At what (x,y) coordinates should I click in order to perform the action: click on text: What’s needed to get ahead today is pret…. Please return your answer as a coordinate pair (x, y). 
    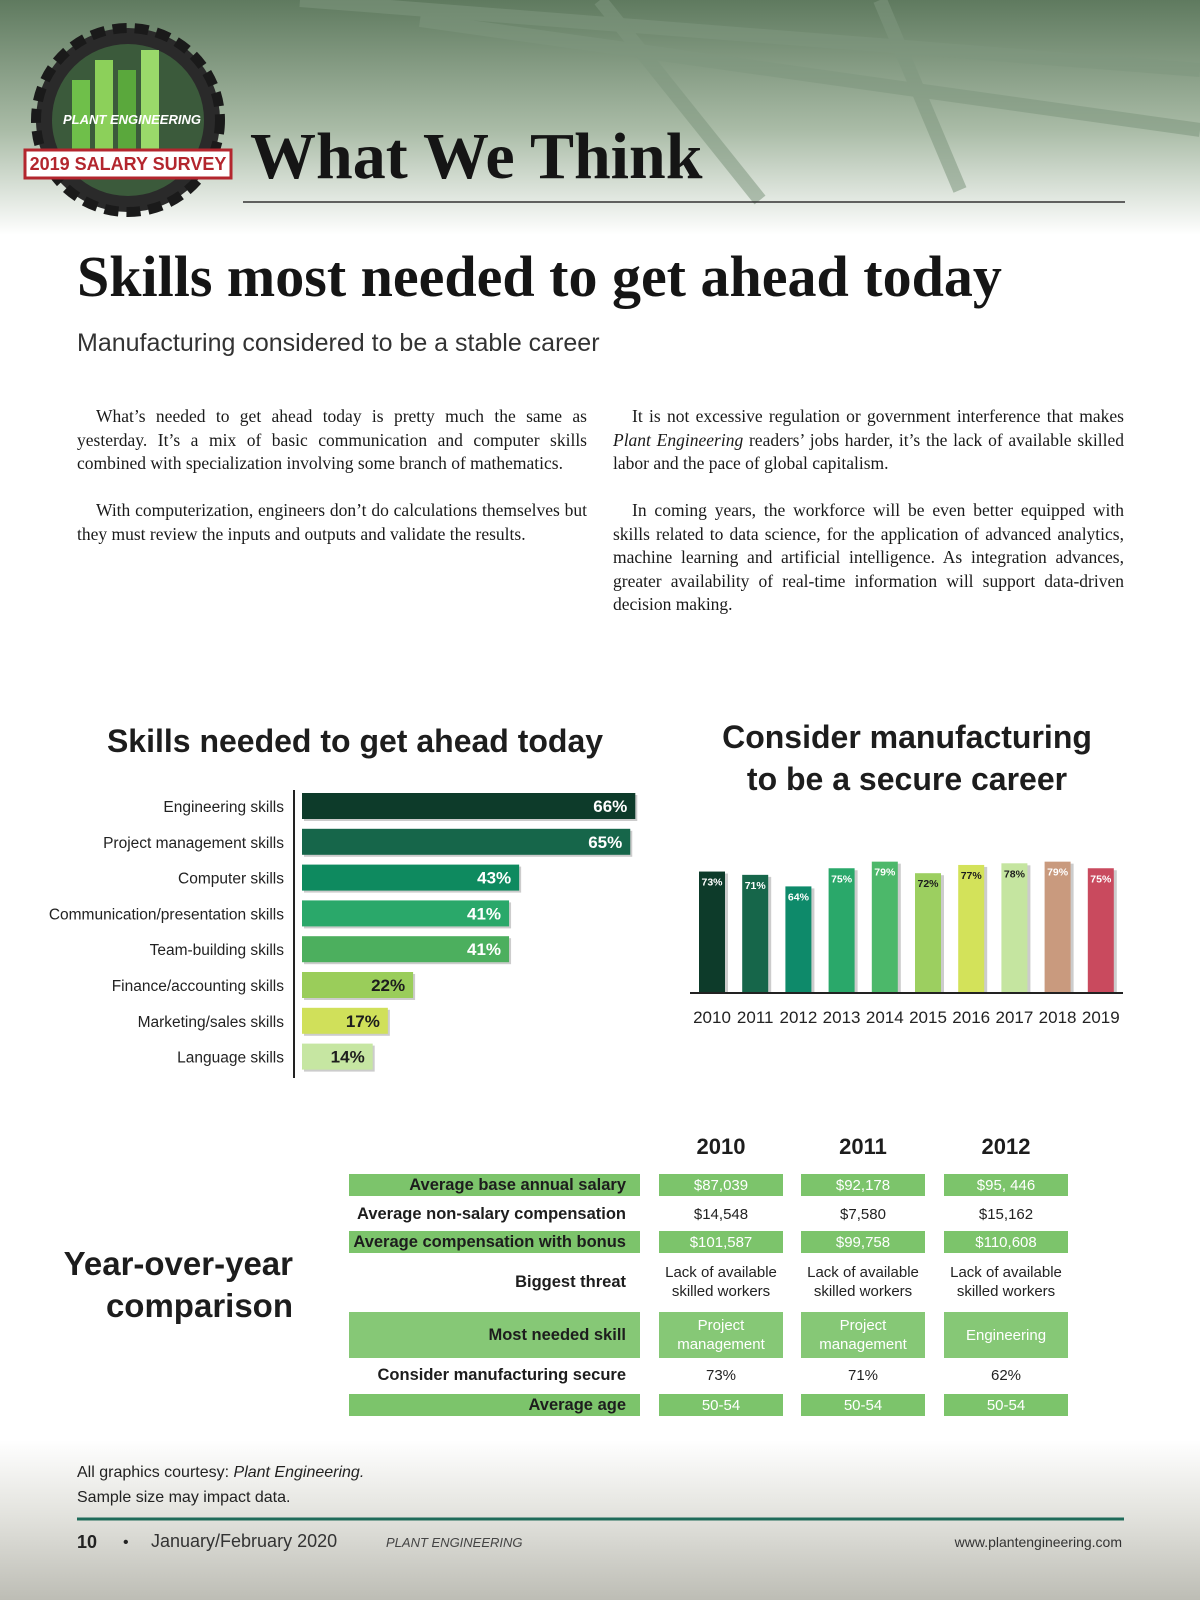
    Looking at the image, I should click on (332, 439).